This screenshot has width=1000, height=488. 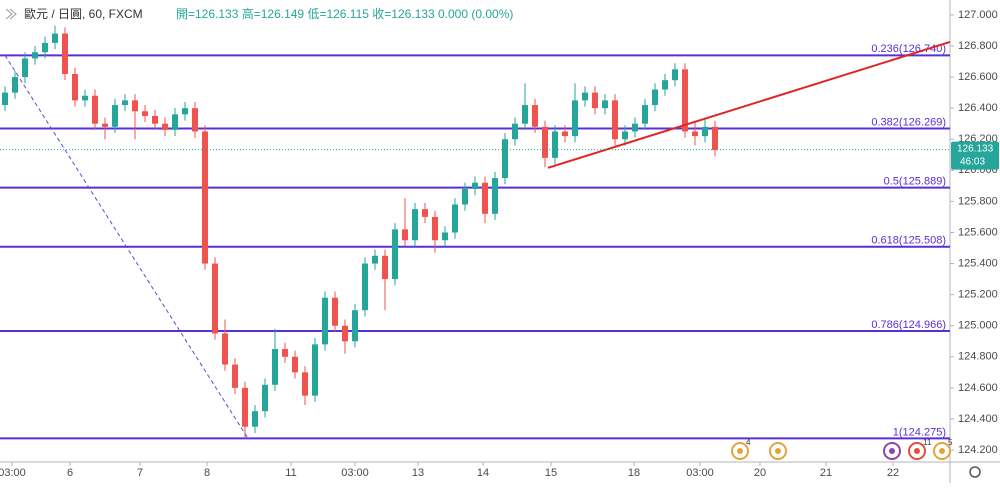 I want to click on fib-label: 0.618(125.508), so click(x=908, y=241).